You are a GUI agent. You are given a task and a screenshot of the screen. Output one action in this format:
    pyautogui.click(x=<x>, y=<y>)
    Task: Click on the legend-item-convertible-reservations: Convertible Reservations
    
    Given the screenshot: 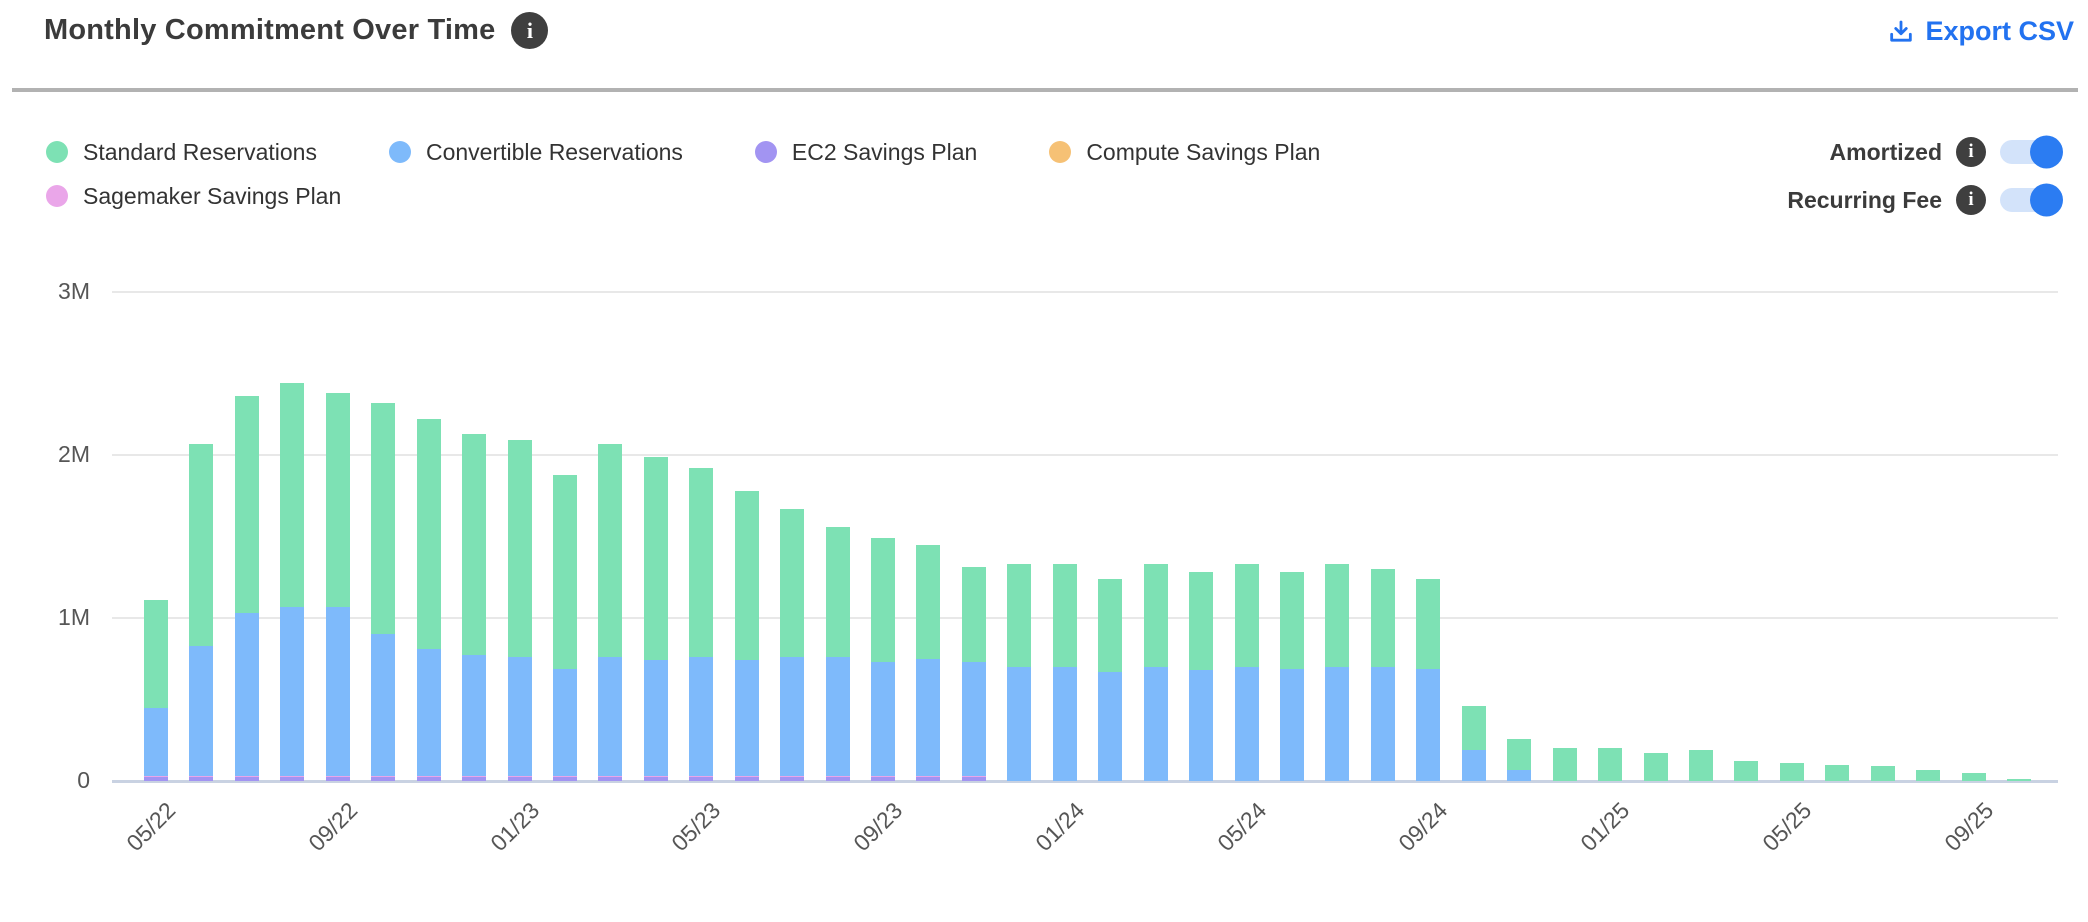 What is the action you would take?
    pyautogui.click(x=535, y=152)
    